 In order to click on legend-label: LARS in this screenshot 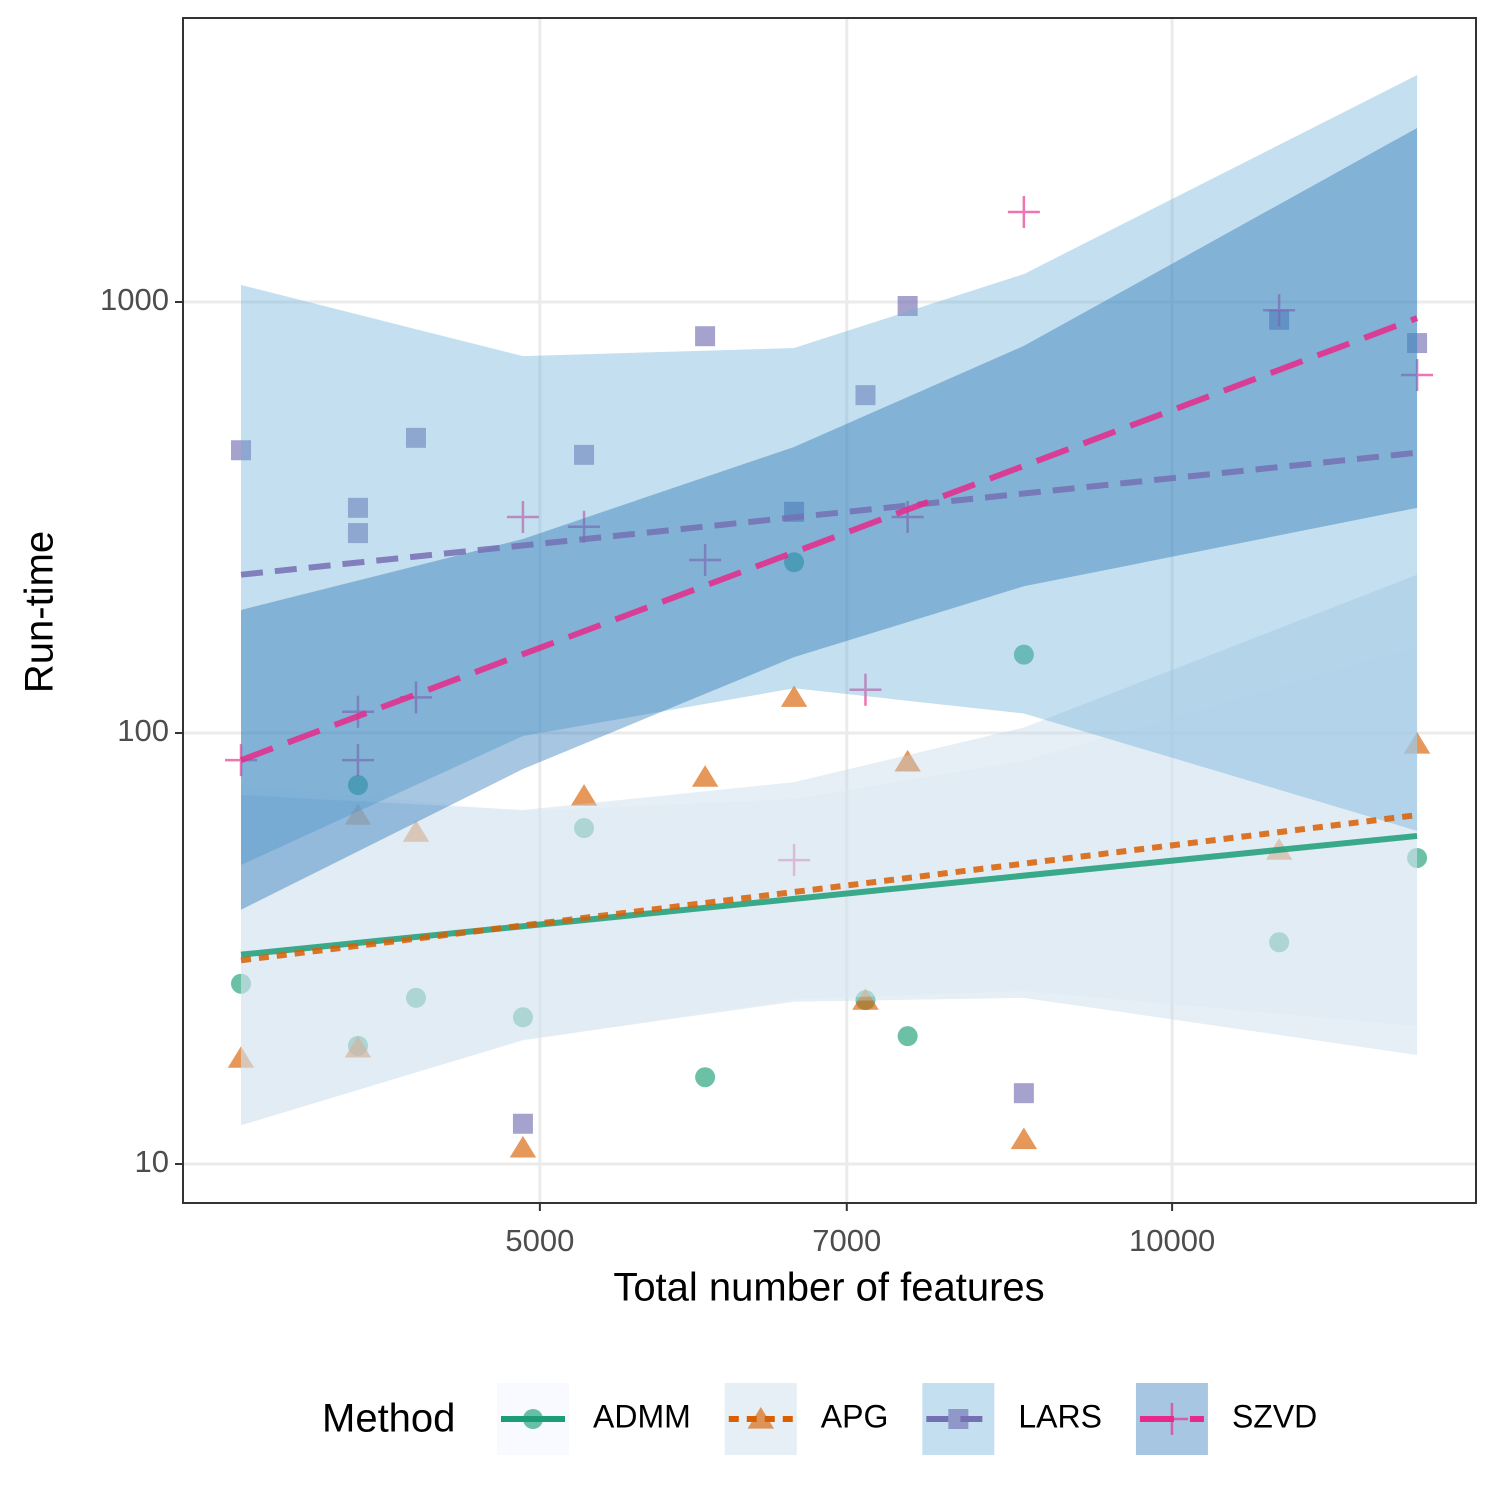, I will do `click(1060, 1416)`.